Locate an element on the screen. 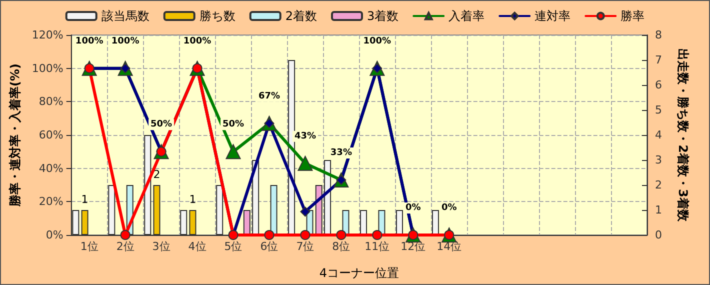 Image resolution: width=710 pixels, height=285 pixels. y2-tick-label: 8 is located at coordinates (658, 35).